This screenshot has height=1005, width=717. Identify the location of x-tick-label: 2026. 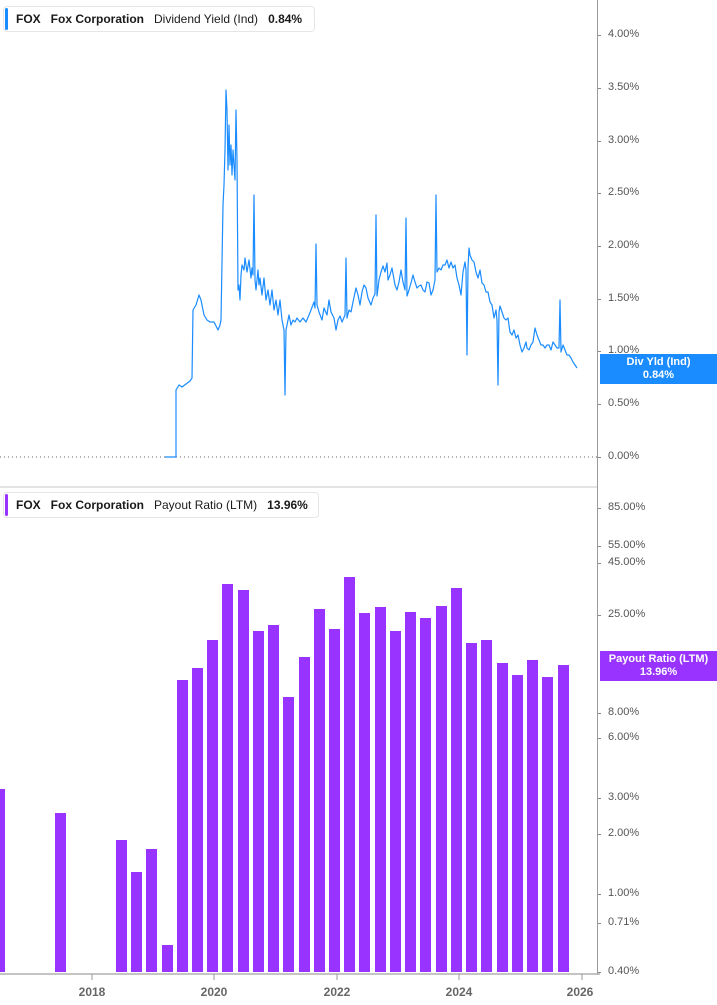
(580, 992).